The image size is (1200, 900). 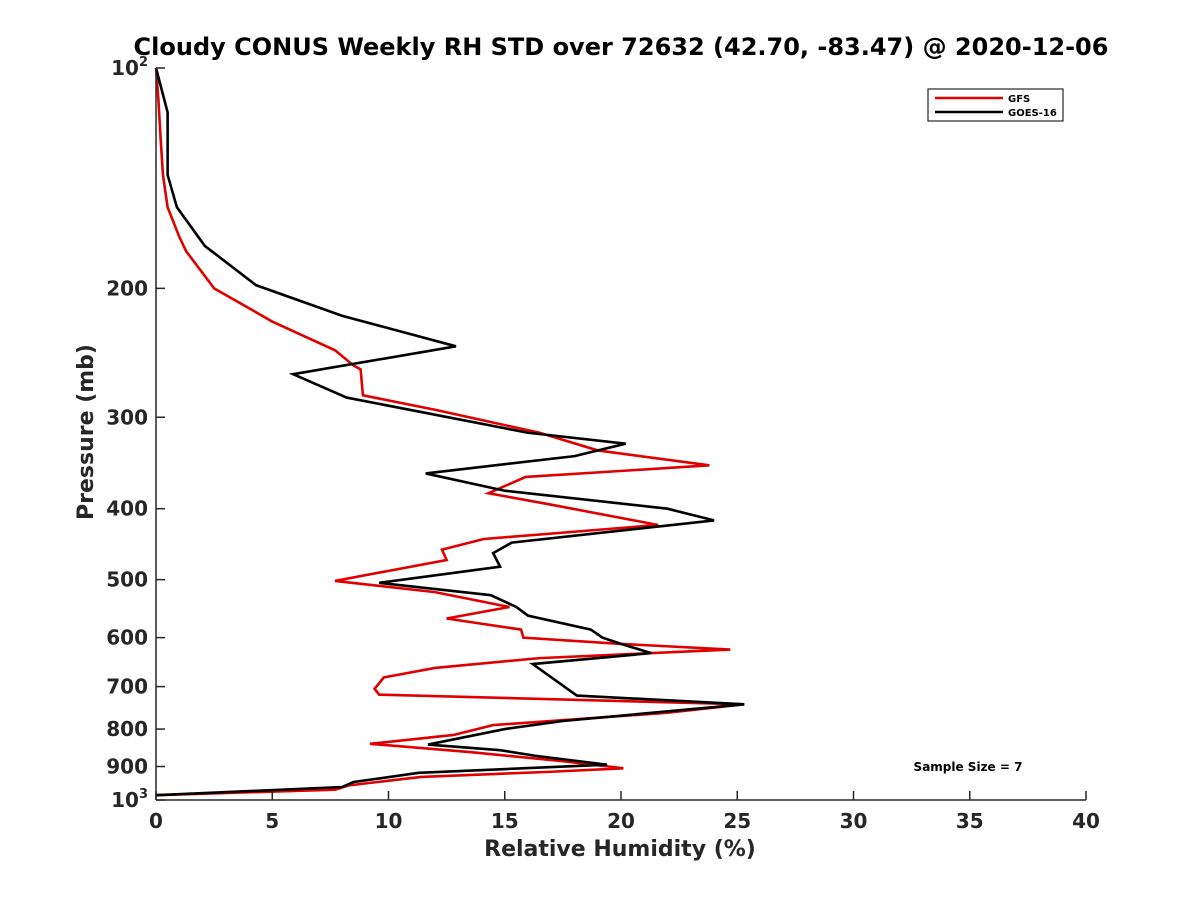 What do you see at coordinates (1019, 99) in the screenshot?
I see `legend-label-gfs: GFS` at bounding box center [1019, 99].